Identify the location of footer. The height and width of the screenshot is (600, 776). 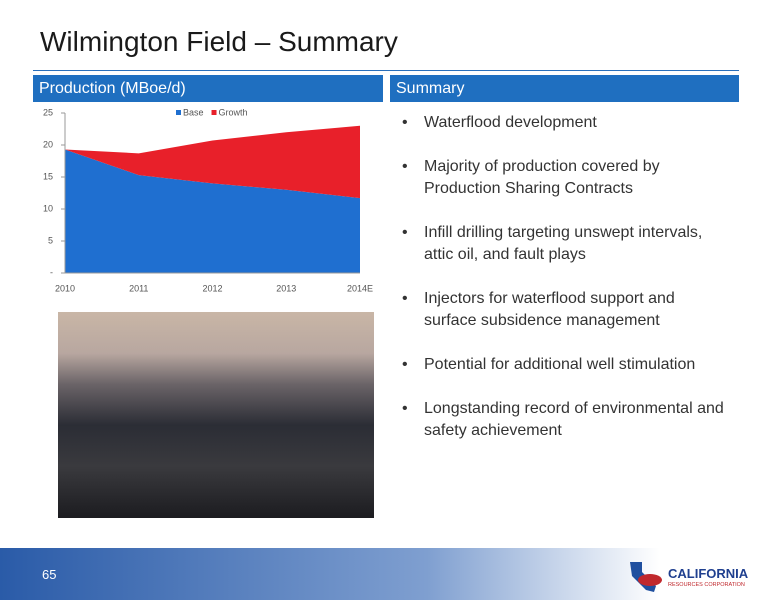
(388, 574).